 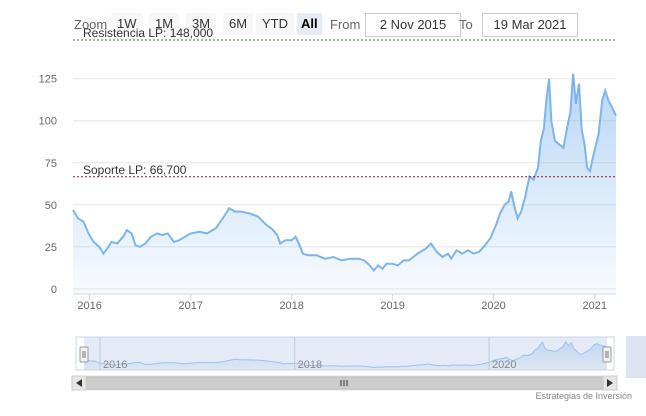 I want to click on navigator-area, so click(x=345, y=355).